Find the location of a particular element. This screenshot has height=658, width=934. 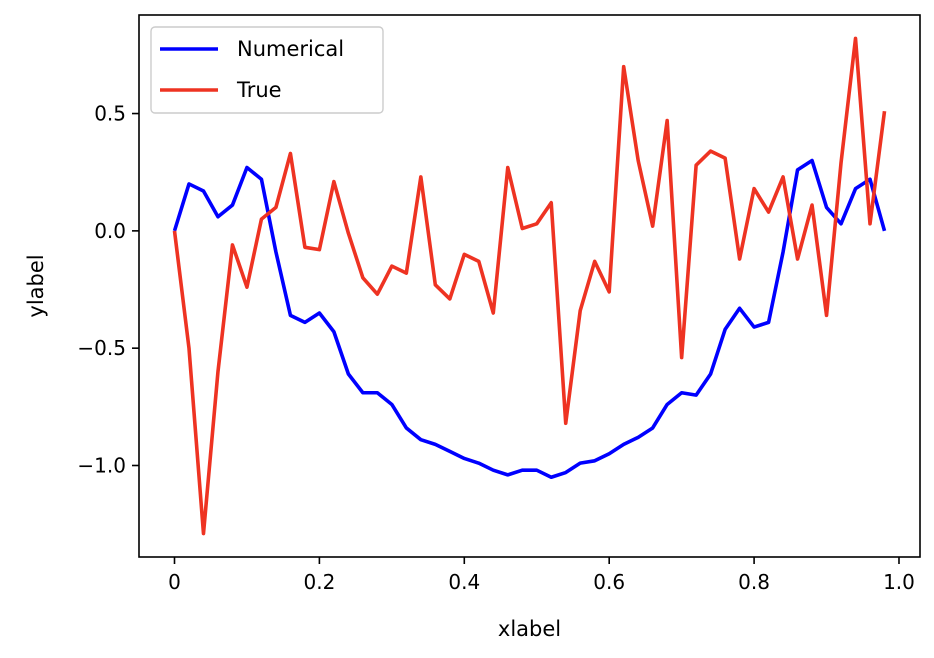

x-tick-label: 0.6 is located at coordinates (609, 582).